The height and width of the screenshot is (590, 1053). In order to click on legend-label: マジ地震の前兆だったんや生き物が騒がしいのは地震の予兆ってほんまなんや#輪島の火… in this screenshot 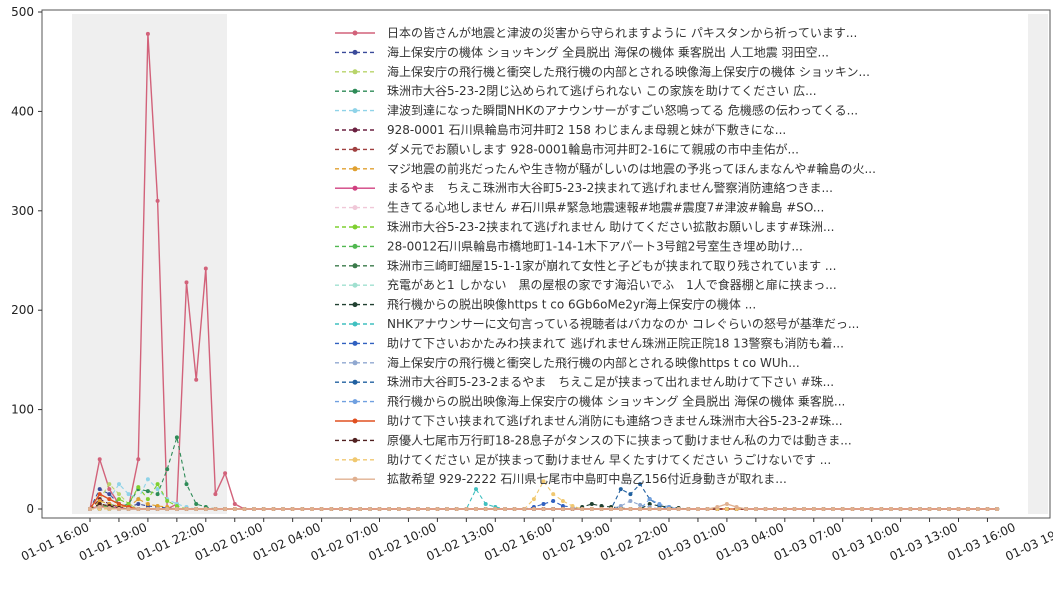, I will do `click(631, 168)`.